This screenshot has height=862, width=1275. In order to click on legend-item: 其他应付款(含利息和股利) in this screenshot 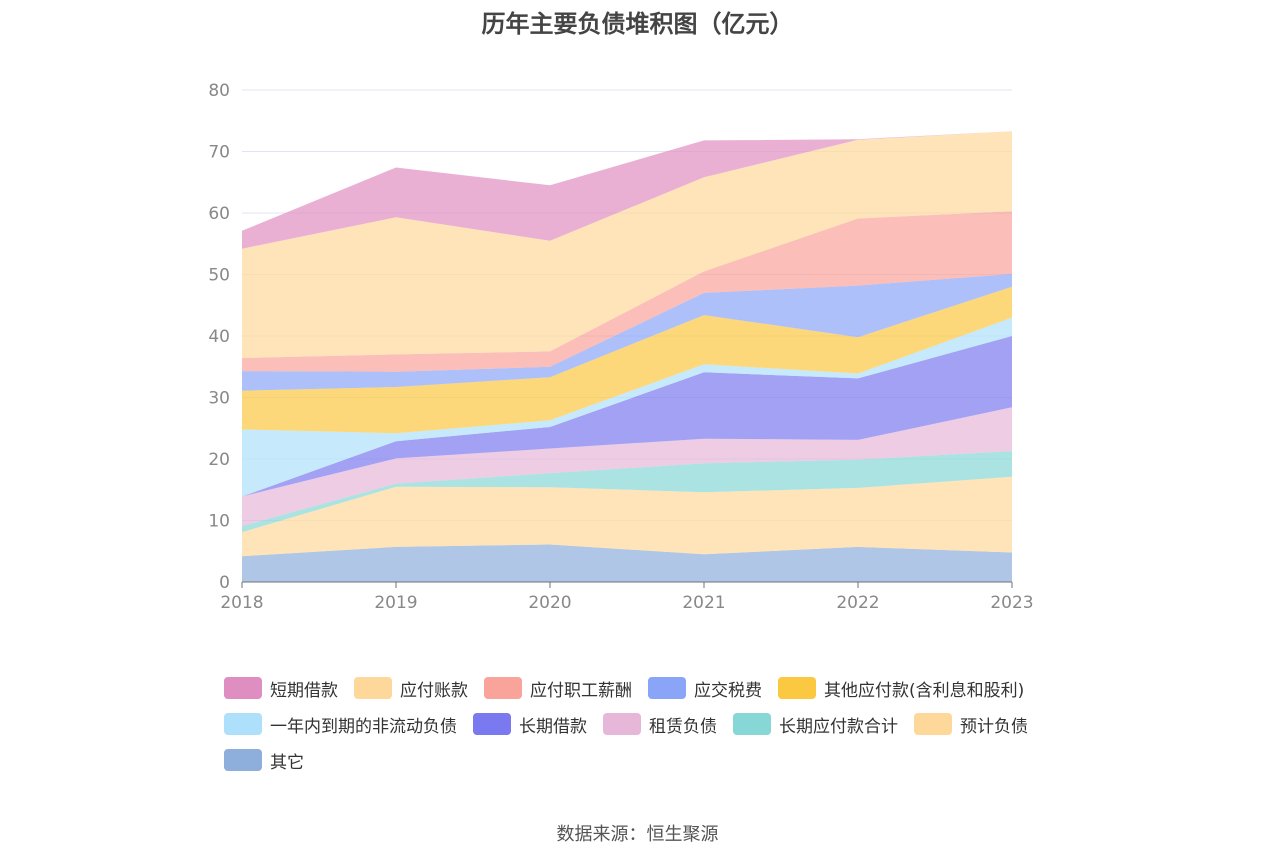, I will do `click(901, 688)`.